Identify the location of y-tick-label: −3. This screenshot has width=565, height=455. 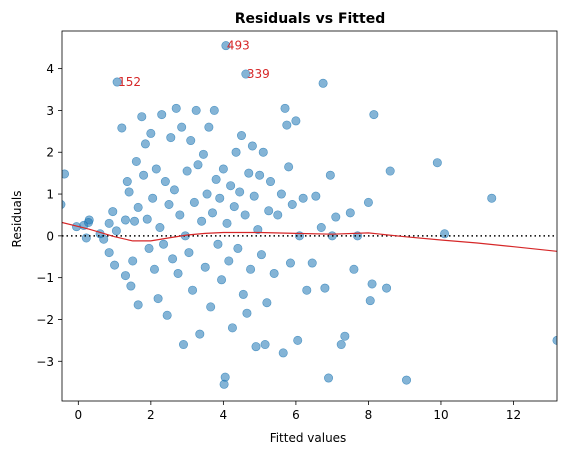
(45, 362).